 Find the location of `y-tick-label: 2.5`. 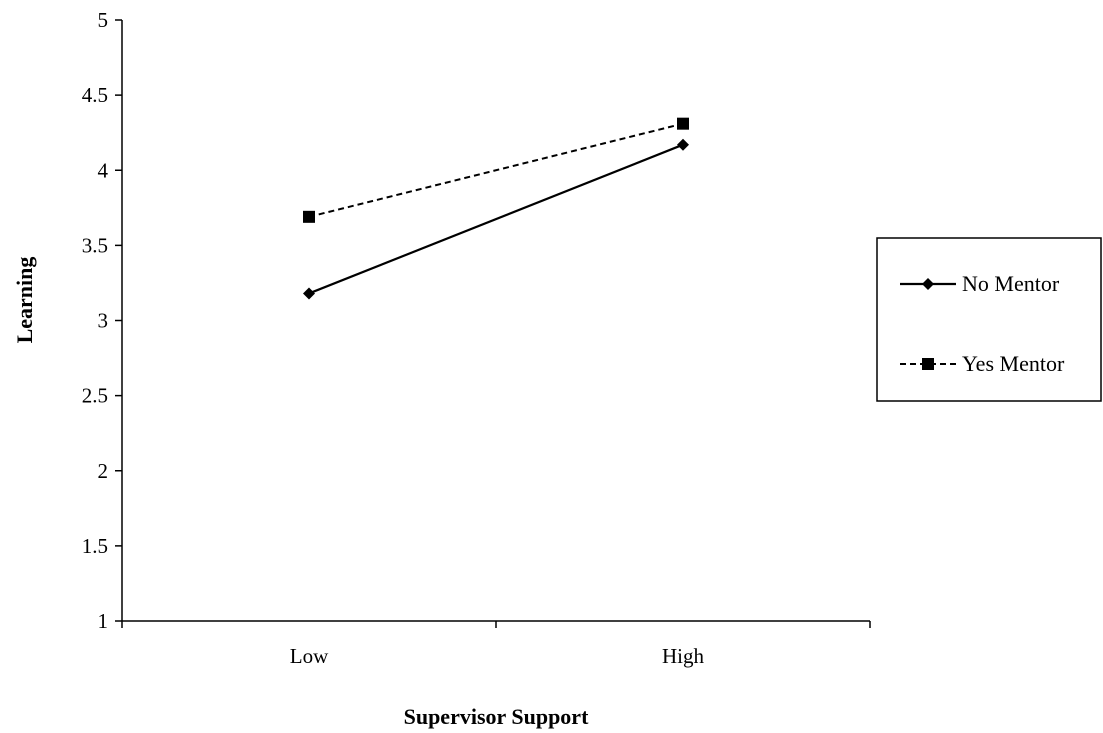

y-tick-label: 2.5 is located at coordinates (95, 396).